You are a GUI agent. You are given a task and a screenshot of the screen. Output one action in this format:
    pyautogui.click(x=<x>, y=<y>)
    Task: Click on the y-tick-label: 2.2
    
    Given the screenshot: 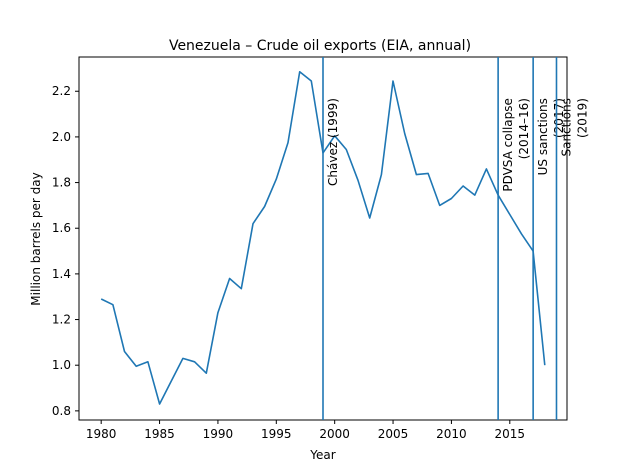 What is the action you would take?
    pyautogui.click(x=61, y=91)
    